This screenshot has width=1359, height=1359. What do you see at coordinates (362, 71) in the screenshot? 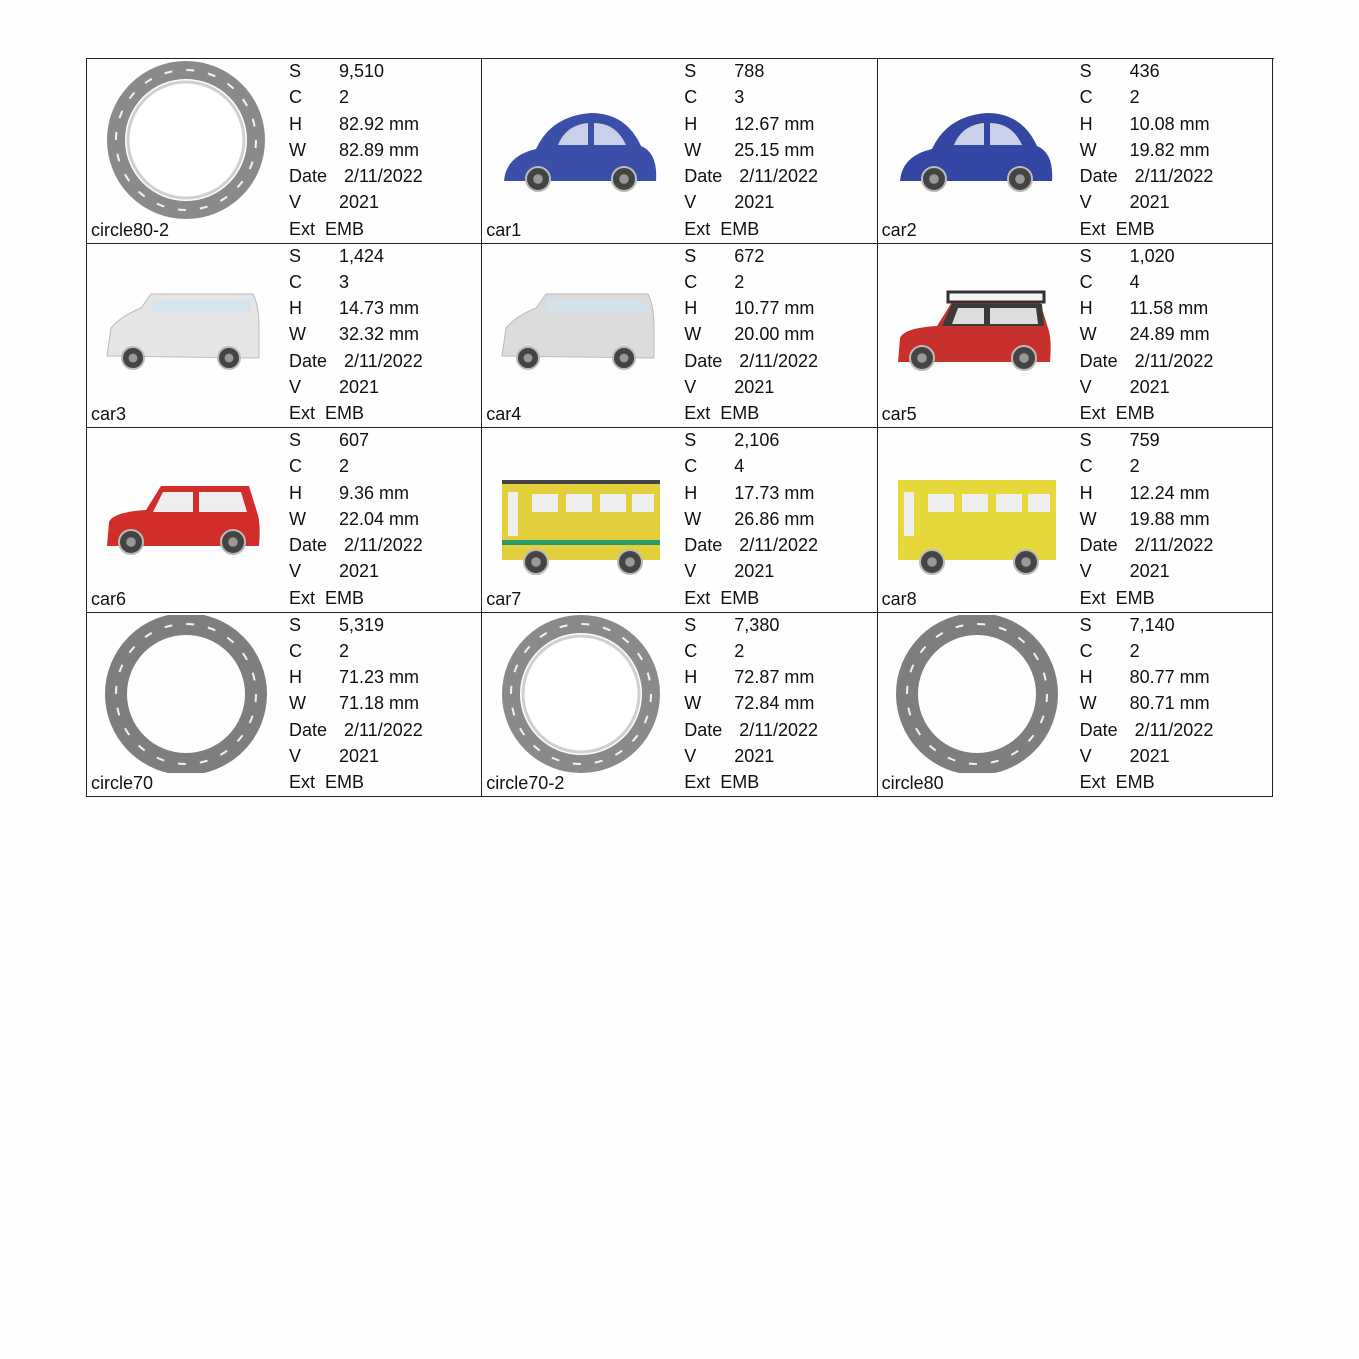
I see `info-value: 9,510` at bounding box center [362, 71].